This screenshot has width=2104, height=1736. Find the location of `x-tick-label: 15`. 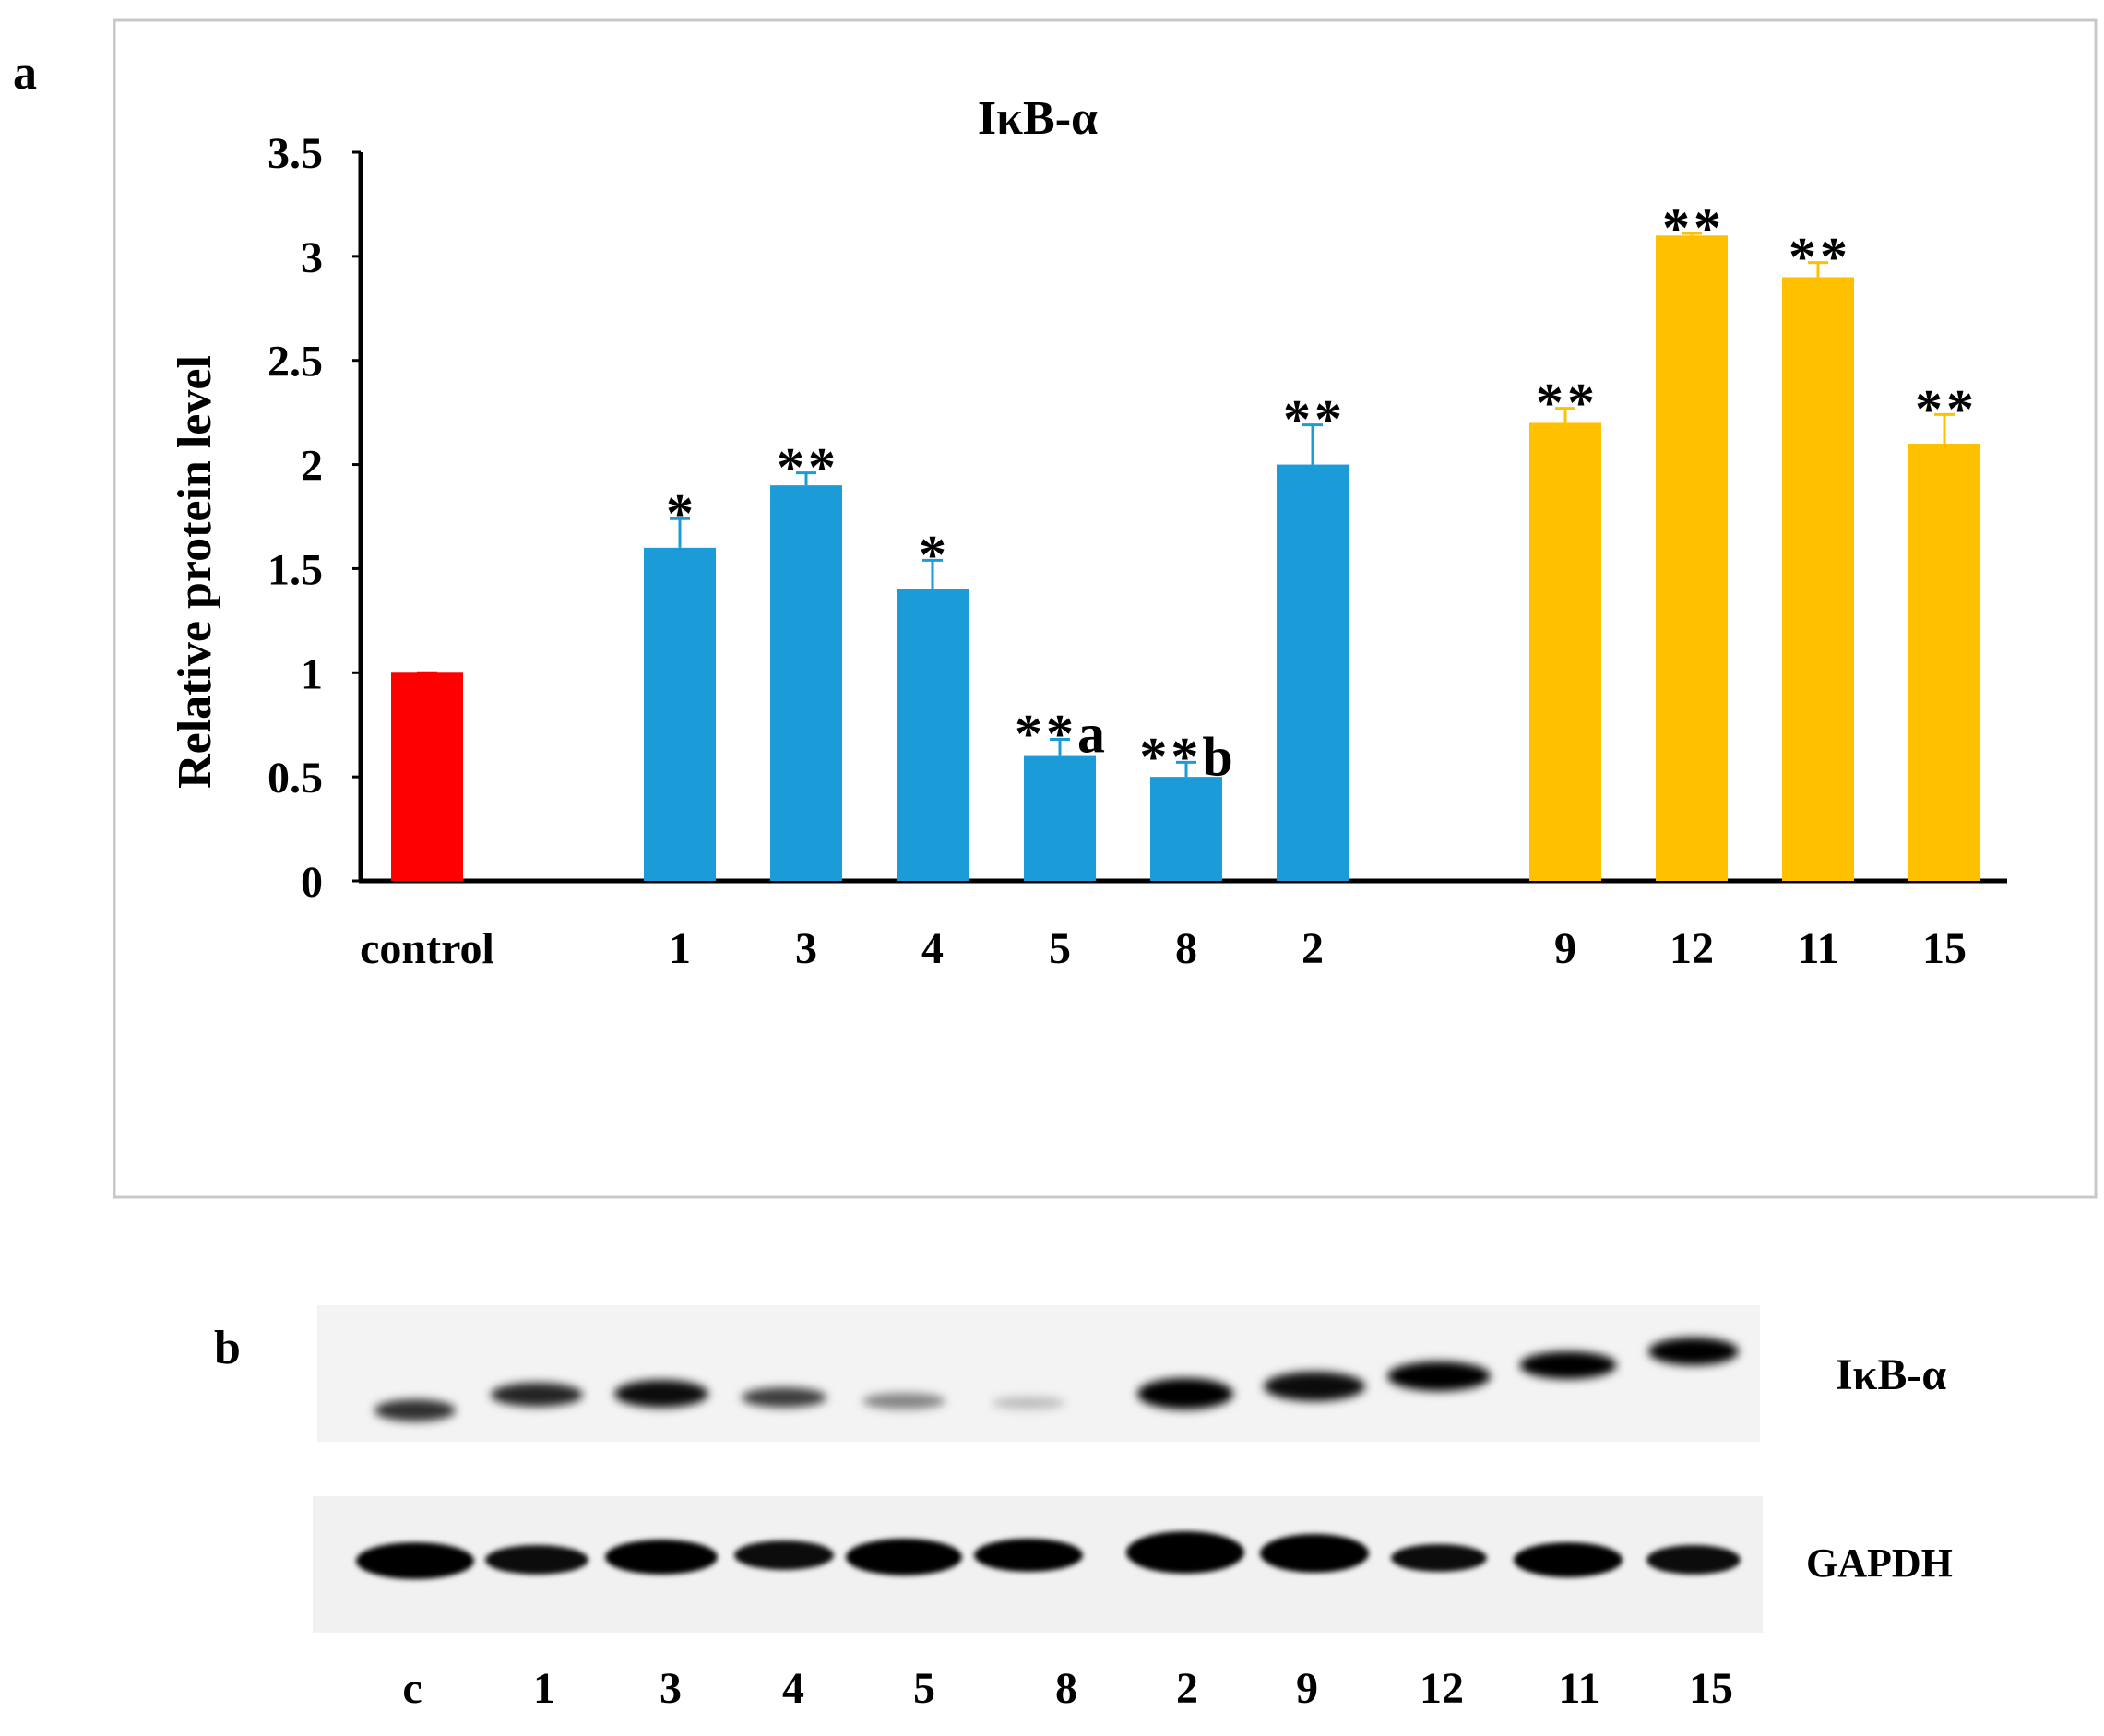

x-tick-label: 15 is located at coordinates (1944, 948).